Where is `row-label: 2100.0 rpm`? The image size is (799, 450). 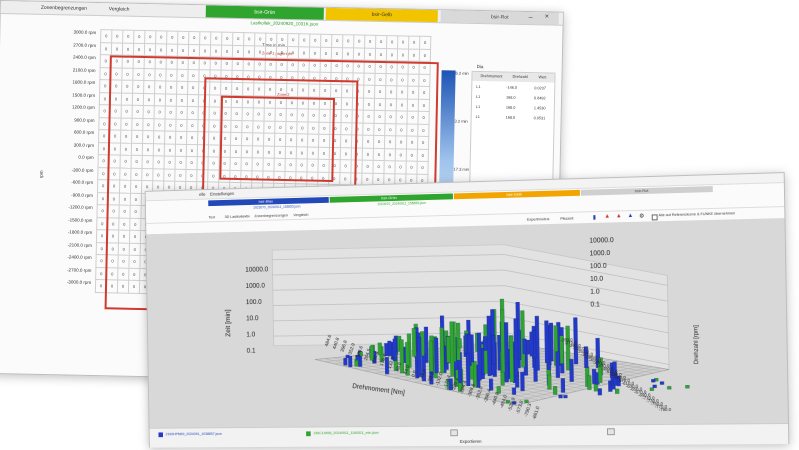
row-label: 2100.0 rpm is located at coordinates (81, 70).